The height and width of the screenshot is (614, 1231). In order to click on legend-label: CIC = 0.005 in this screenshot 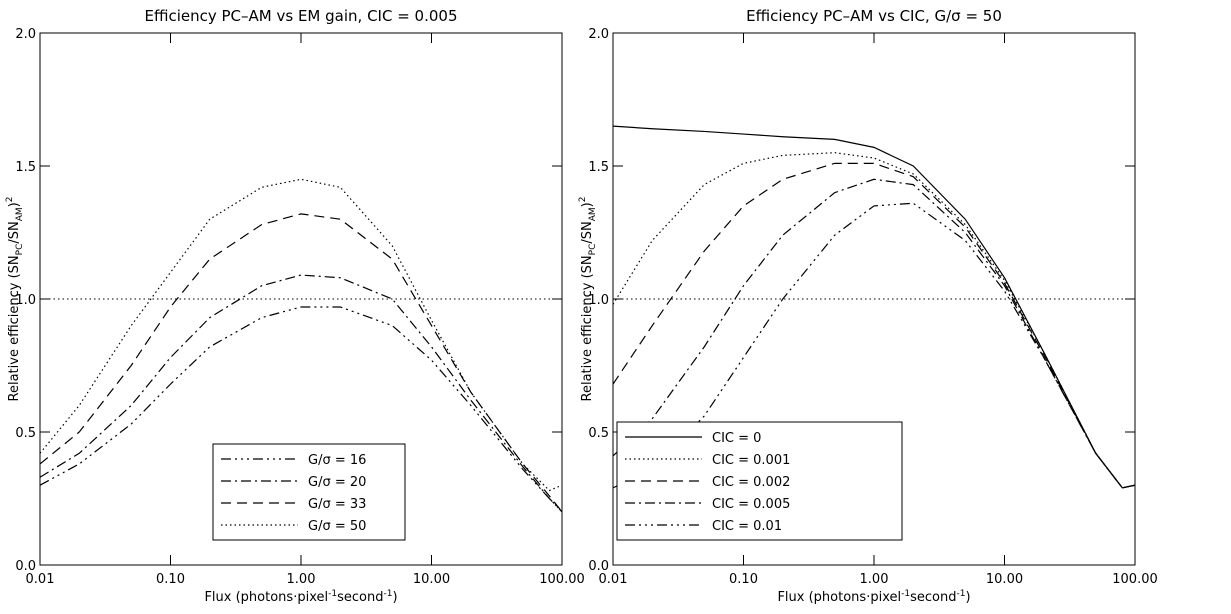, I will do `click(751, 504)`.